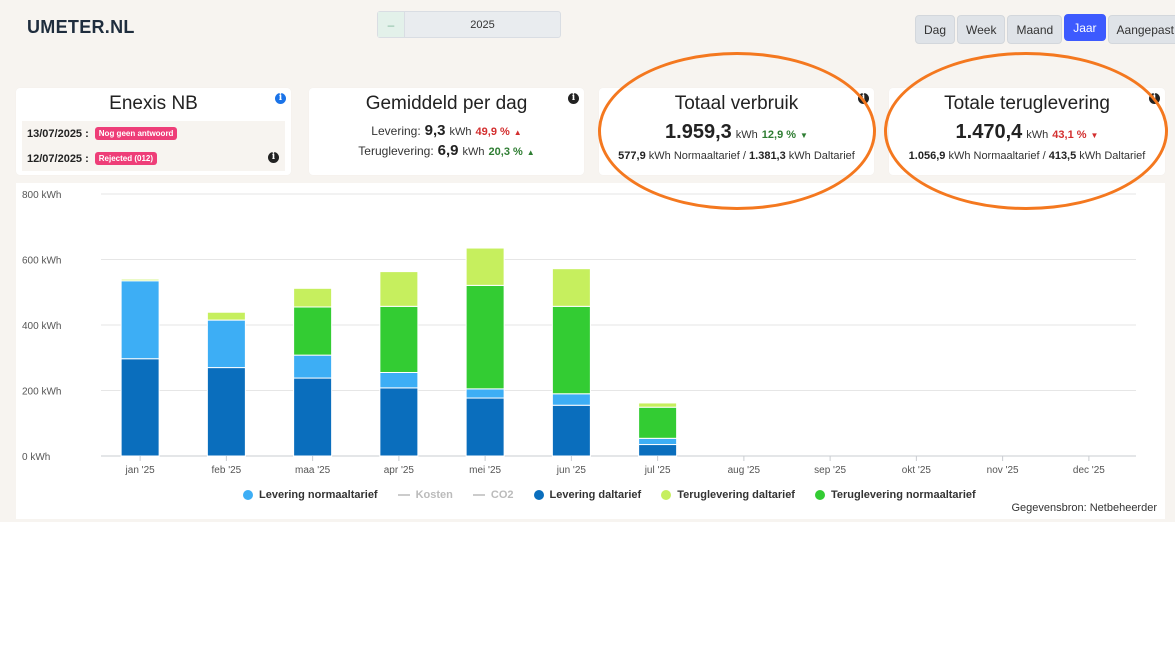  Describe the element at coordinates (1003, 470) in the screenshot. I see `x-tick-label: nov '25` at that location.